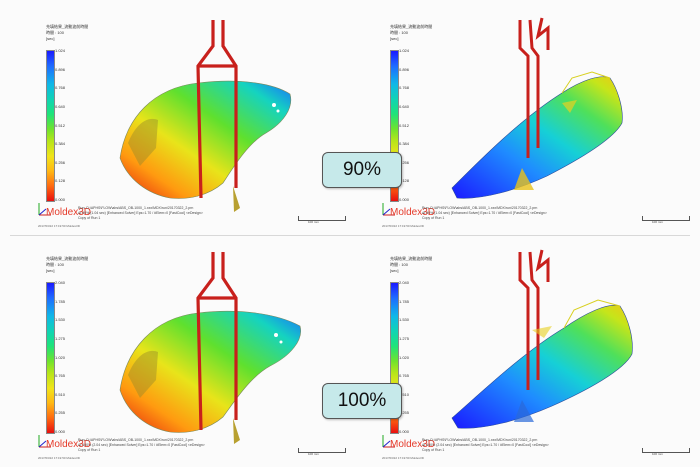  I want to click on fill-percent-badge-90: 90%, so click(362, 170).